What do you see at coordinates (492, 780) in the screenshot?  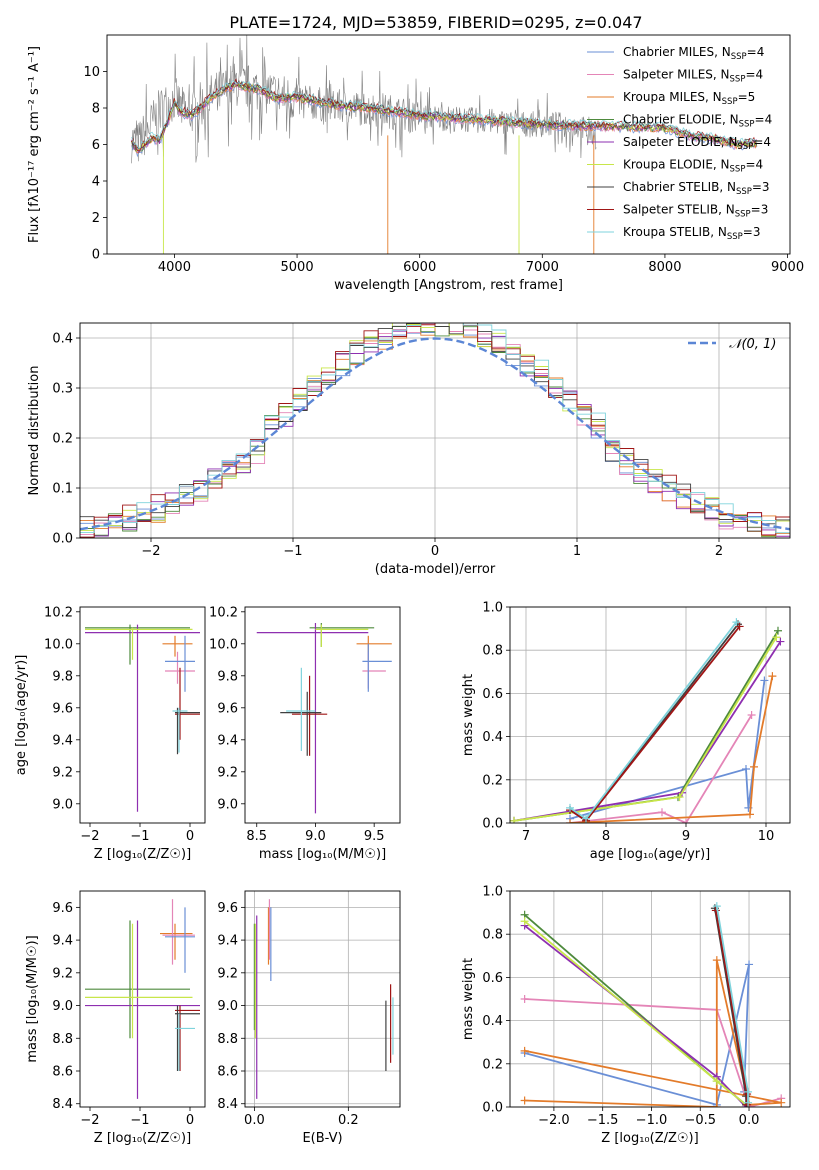 I see `y-tick-label: 0.2` at bounding box center [492, 780].